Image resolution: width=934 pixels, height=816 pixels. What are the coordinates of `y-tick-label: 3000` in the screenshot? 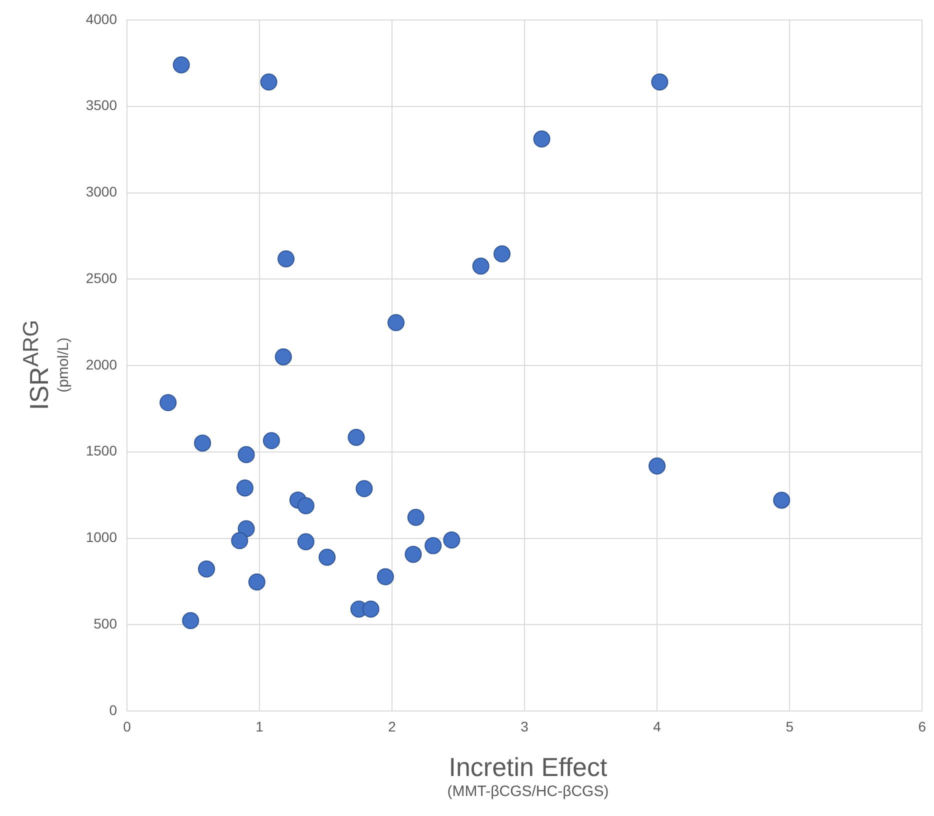 It's located at (102, 192).